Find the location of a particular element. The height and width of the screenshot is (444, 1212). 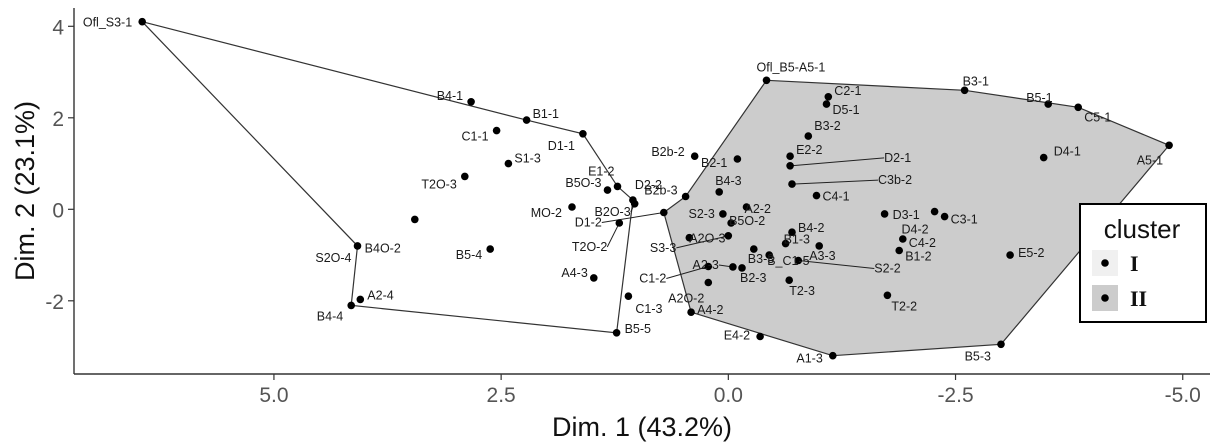

label-c4-1: C4-1 is located at coordinates (836, 197).